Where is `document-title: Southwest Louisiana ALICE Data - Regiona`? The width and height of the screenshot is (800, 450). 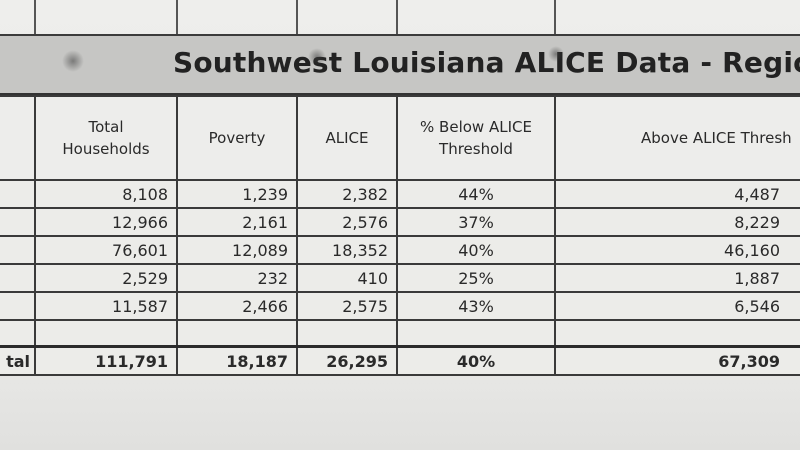
document-title: Southwest Louisiana ALICE Data - Regiona is located at coordinates (486, 62).